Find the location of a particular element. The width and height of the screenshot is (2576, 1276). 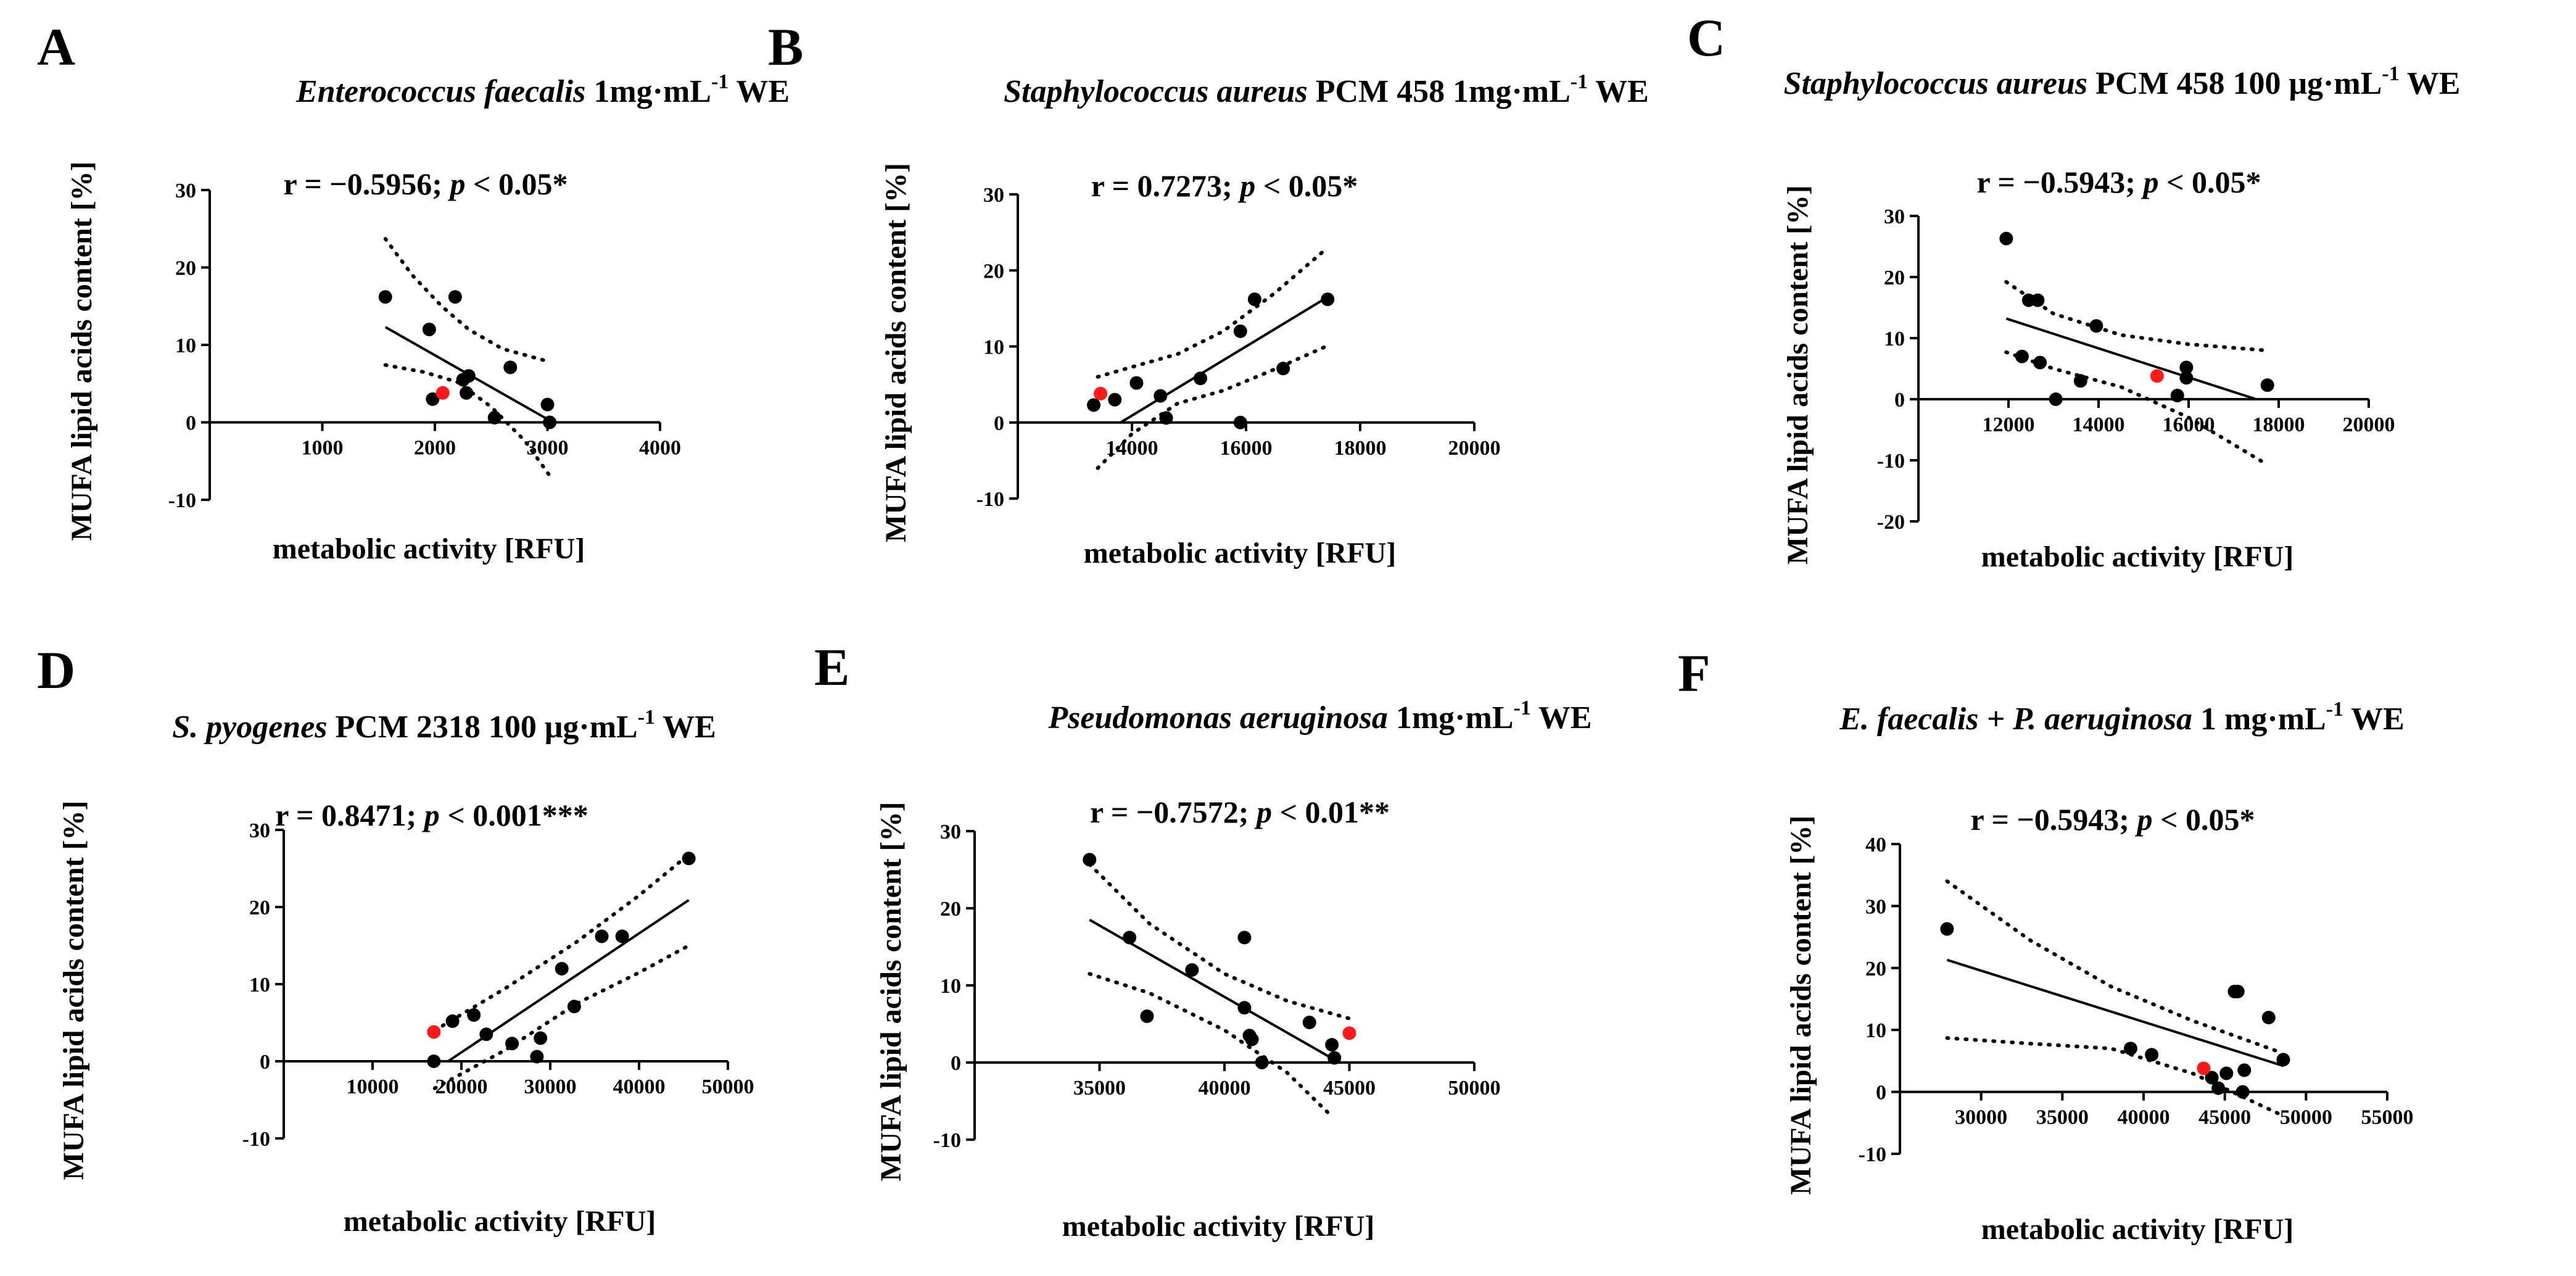

panel-e-letter: E is located at coordinates (832, 667).